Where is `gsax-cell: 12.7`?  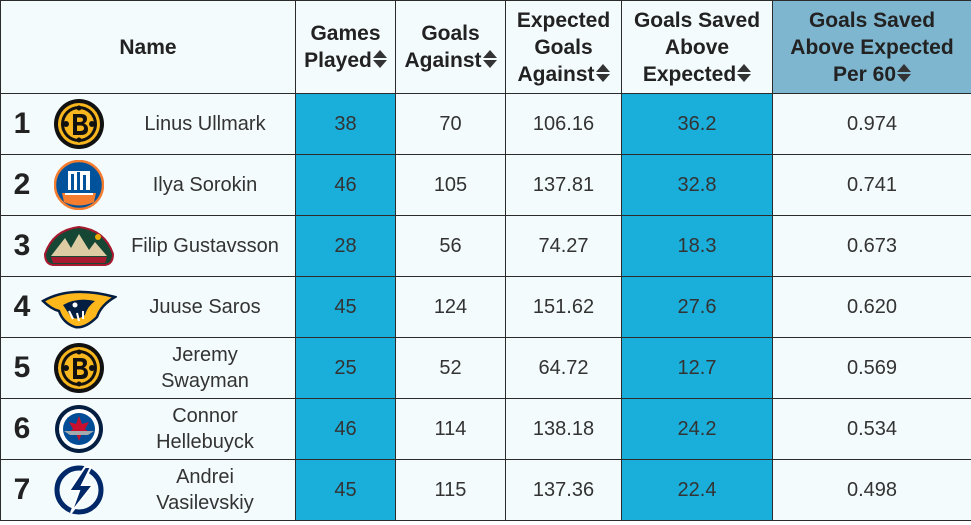 gsax-cell: 12.7 is located at coordinates (697, 368).